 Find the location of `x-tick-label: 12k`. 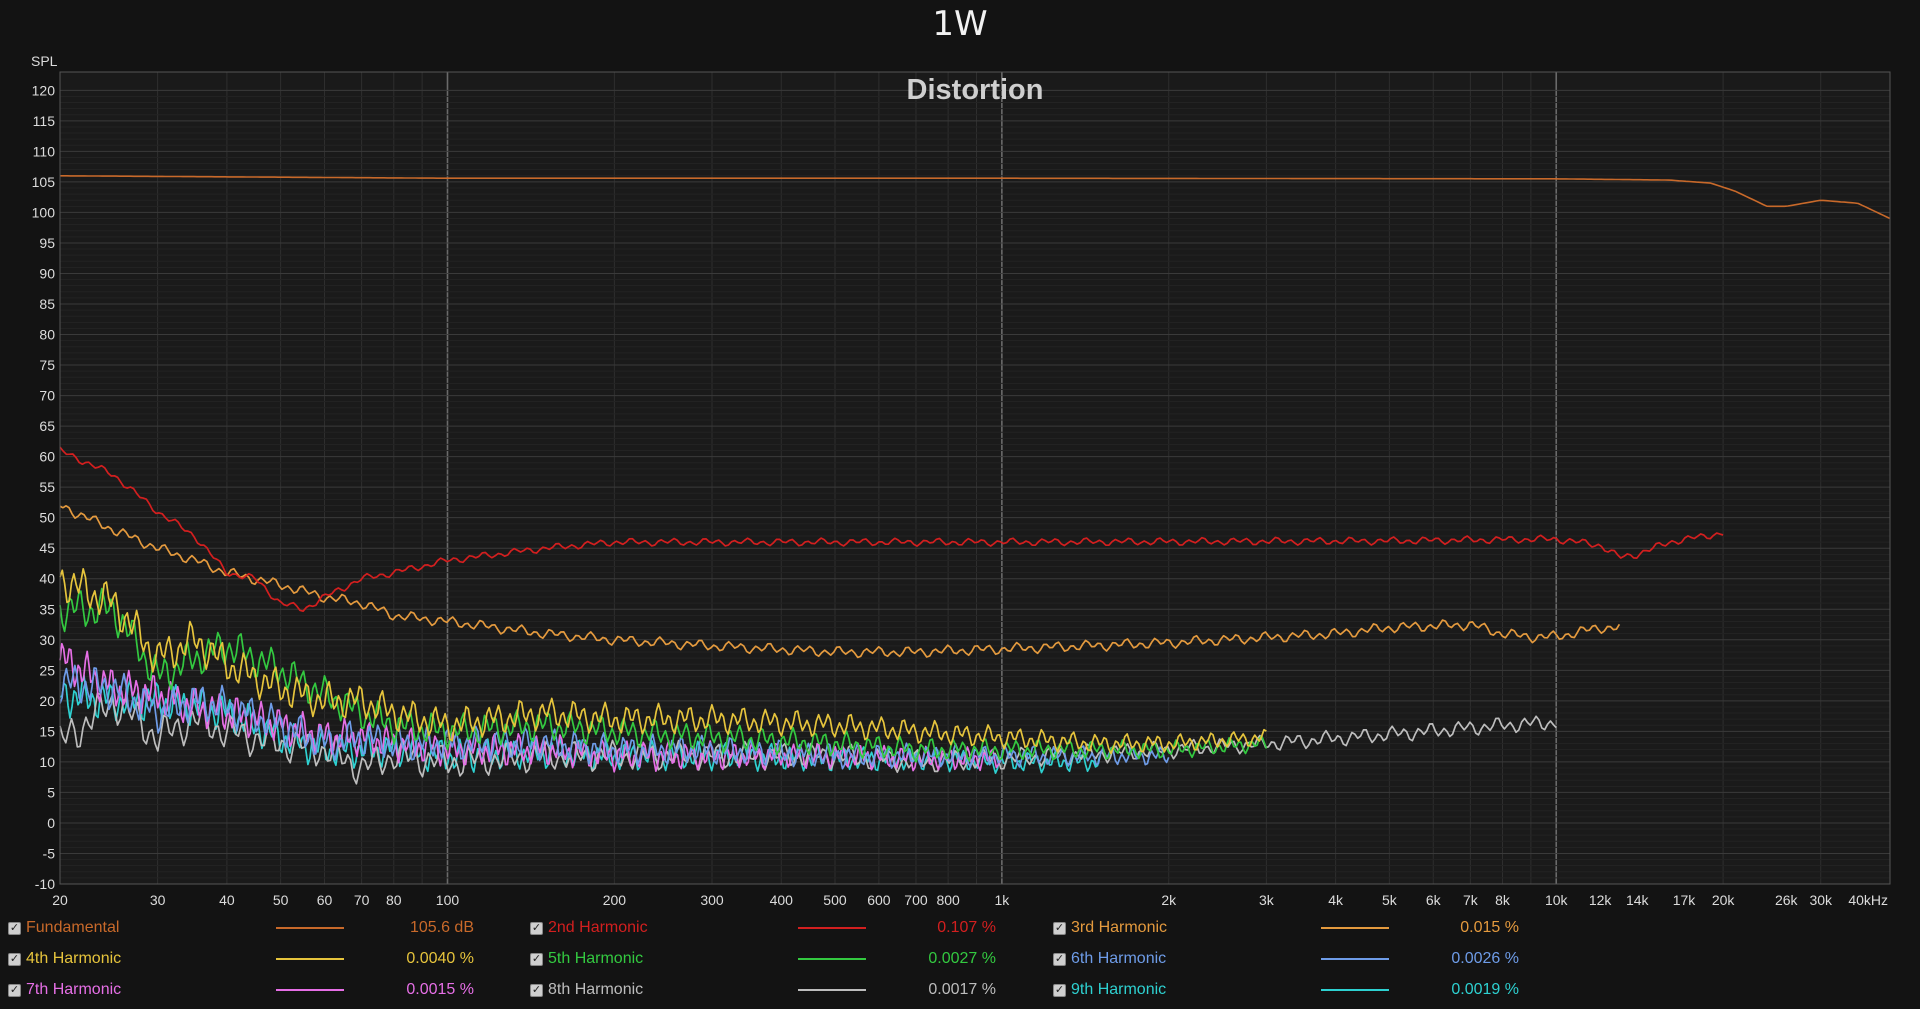

x-tick-label: 12k is located at coordinates (1601, 900).